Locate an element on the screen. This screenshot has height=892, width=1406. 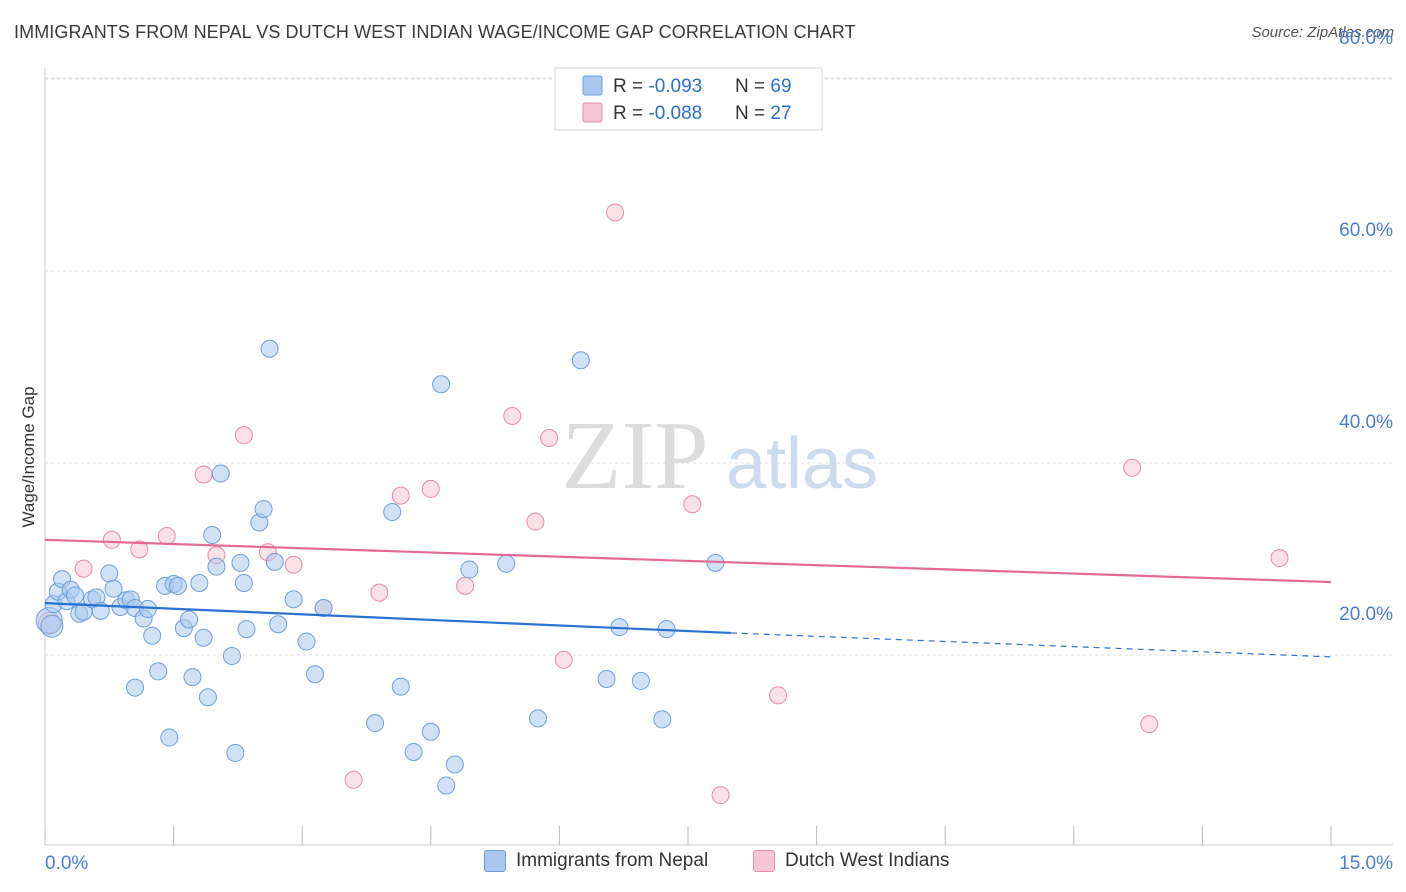
watermark-zip: ZIP is located at coordinates (635, 456).